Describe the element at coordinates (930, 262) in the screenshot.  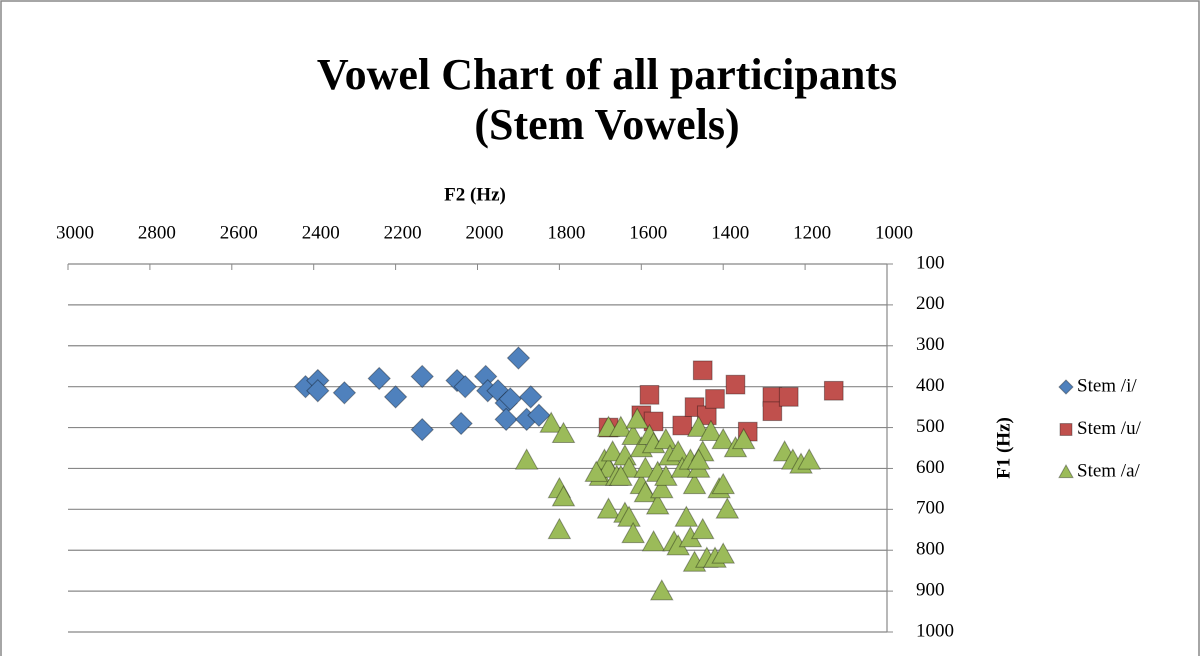
I see `y-tick-label: 100` at that location.